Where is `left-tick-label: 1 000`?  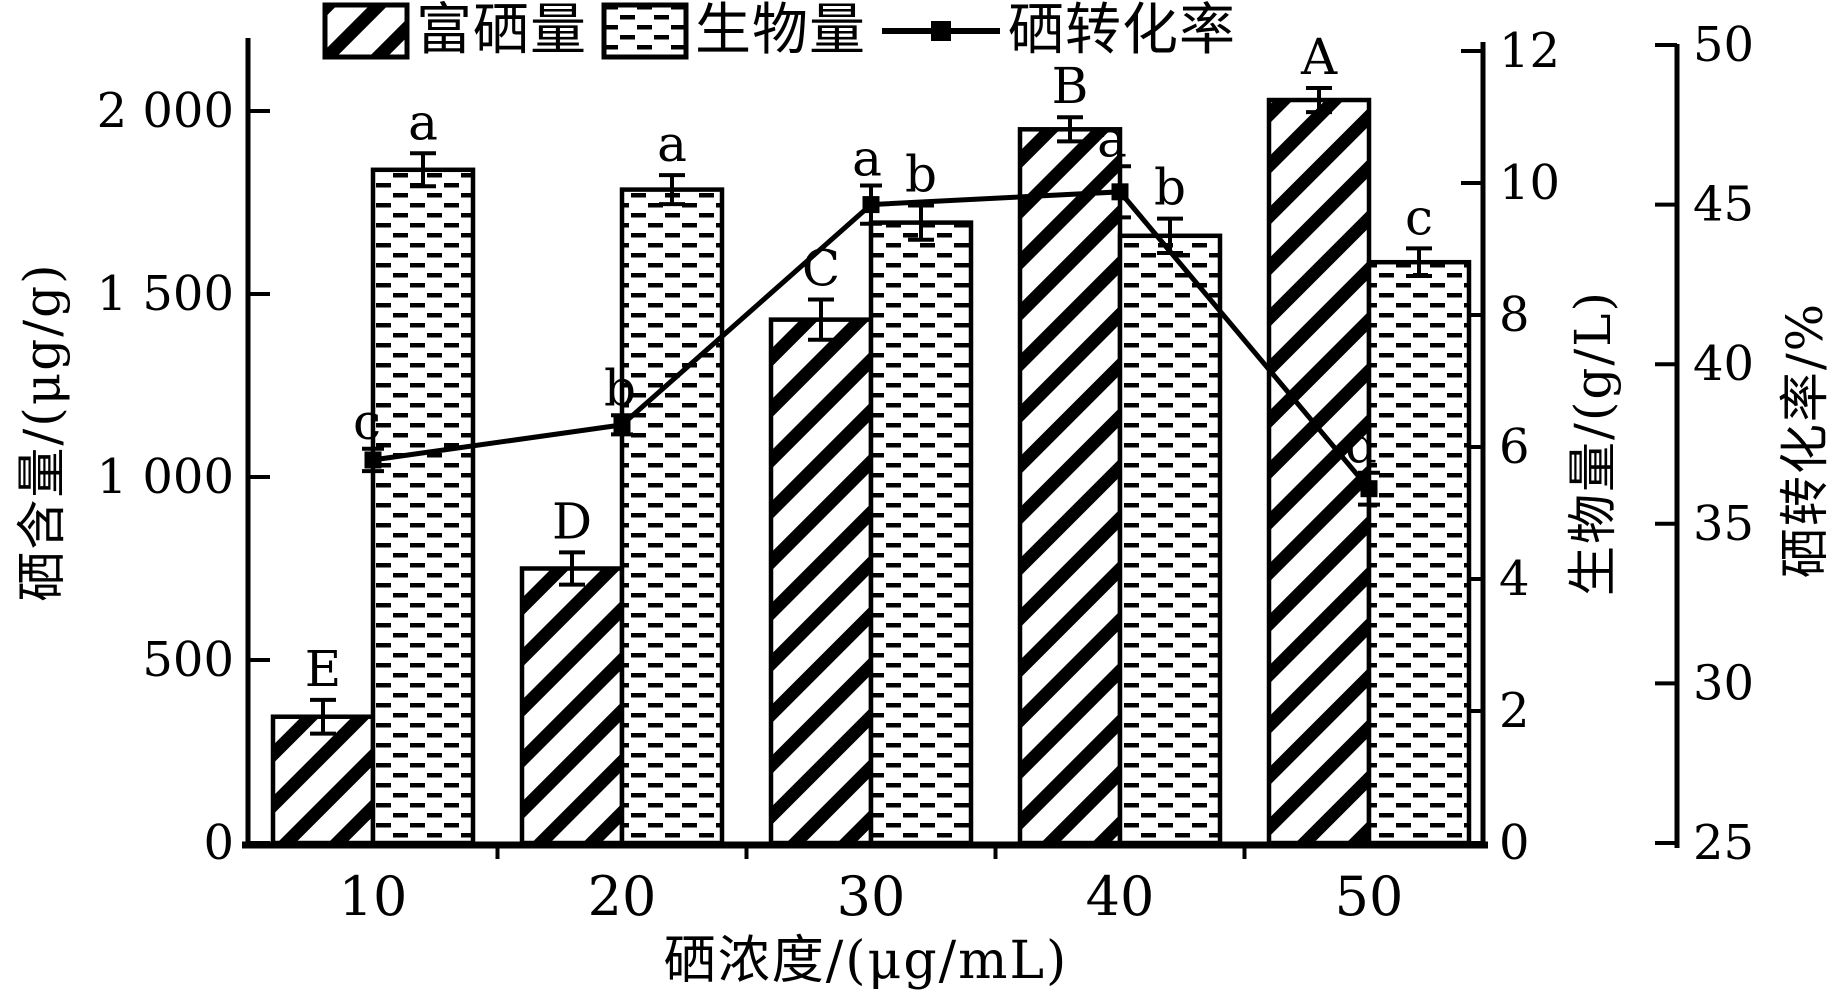 left-tick-label: 1 000 is located at coordinates (165, 477).